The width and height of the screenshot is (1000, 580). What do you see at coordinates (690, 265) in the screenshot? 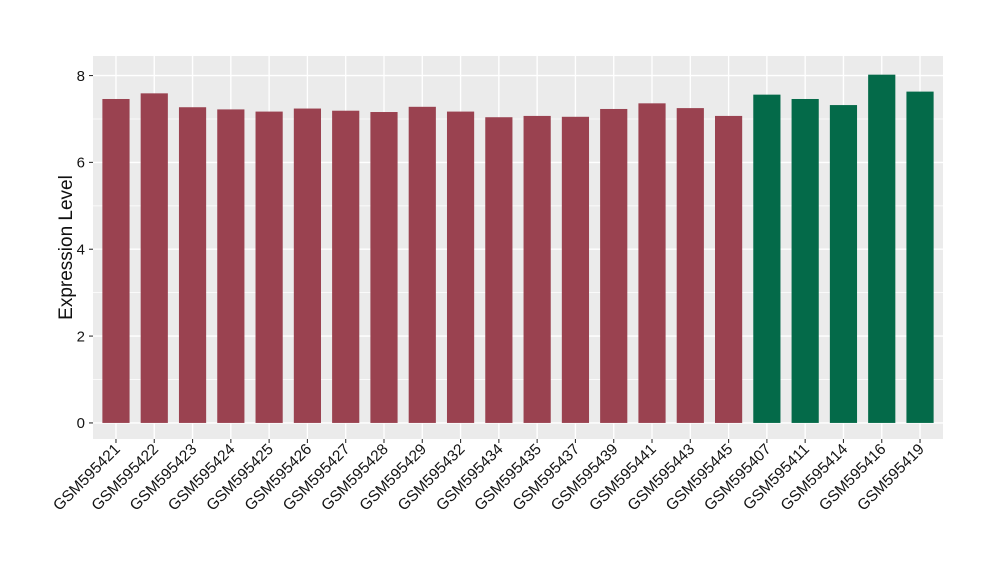
I see `bar-GSM595443` at bounding box center [690, 265].